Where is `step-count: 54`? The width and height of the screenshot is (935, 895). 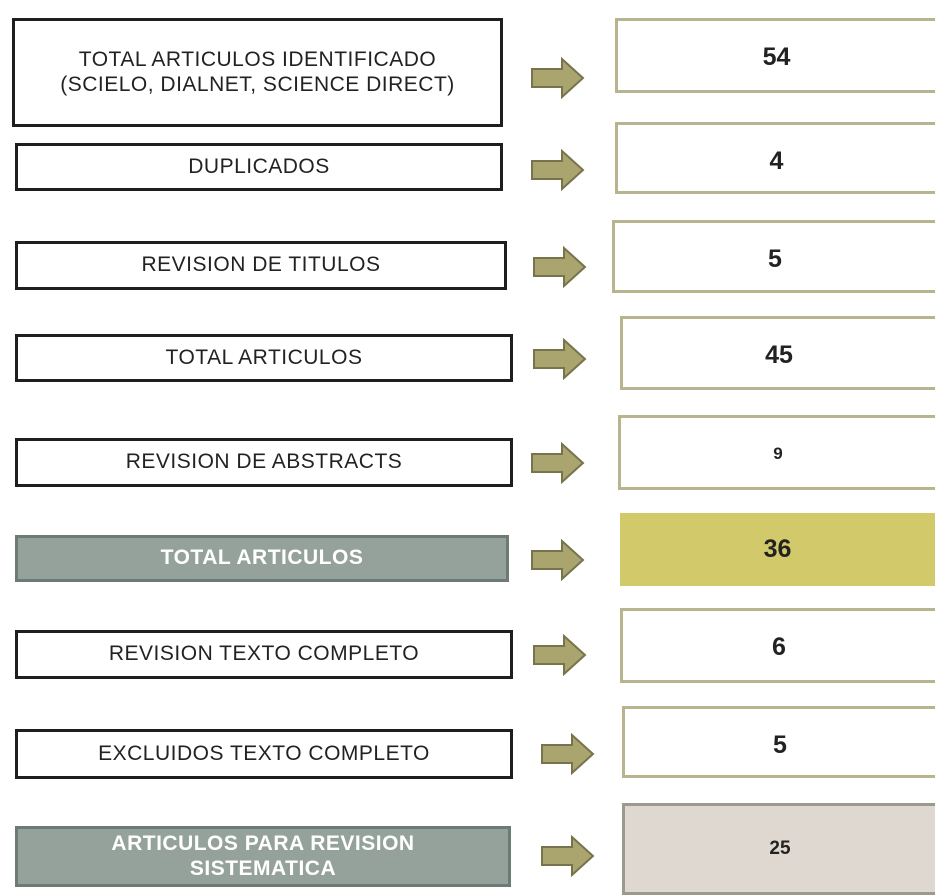 step-count: 54 is located at coordinates (775, 55).